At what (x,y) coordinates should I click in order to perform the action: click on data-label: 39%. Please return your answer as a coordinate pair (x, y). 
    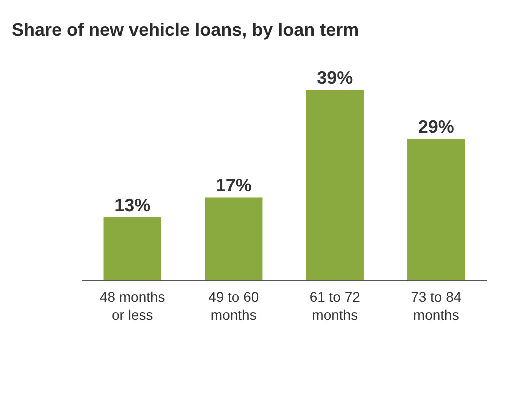
    Looking at the image, I should click on (335, 78).